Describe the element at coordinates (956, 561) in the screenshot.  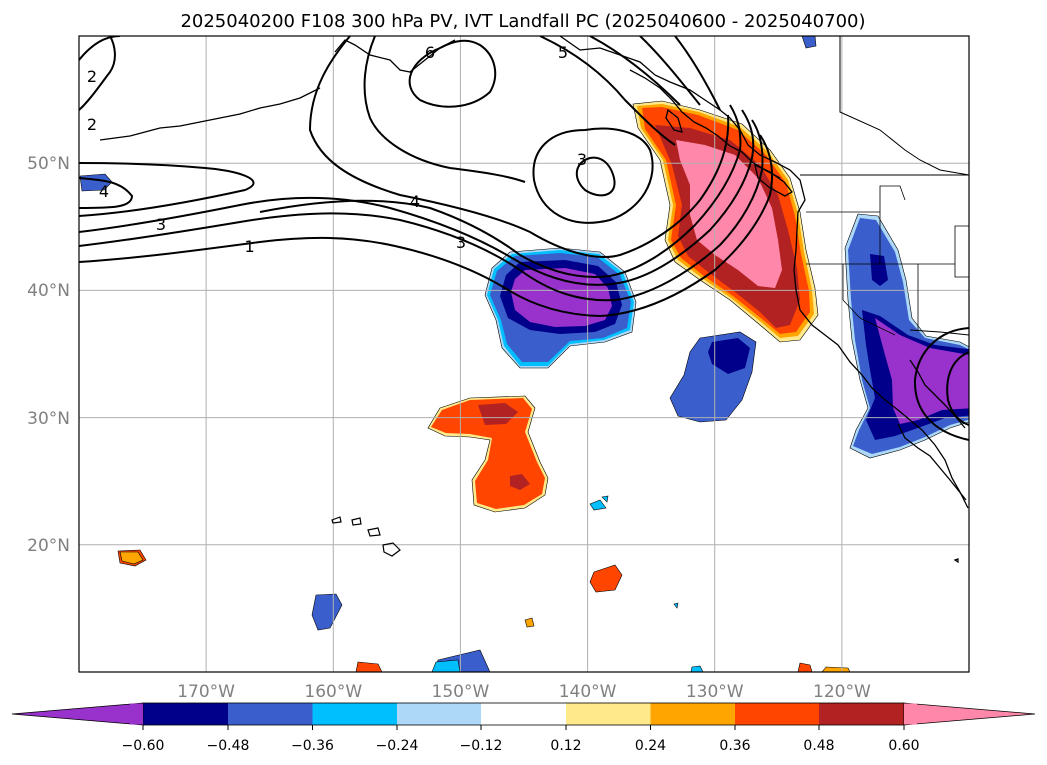
I see `guadalupe-island` at that location.